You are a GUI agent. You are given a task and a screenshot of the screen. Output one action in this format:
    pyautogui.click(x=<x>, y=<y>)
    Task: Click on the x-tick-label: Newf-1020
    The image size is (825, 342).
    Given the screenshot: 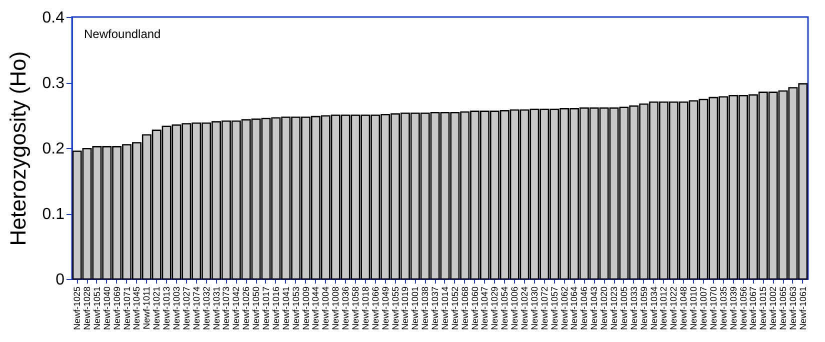 What is the action you would take?
    pyautogui.click(x=604, y=308)
    